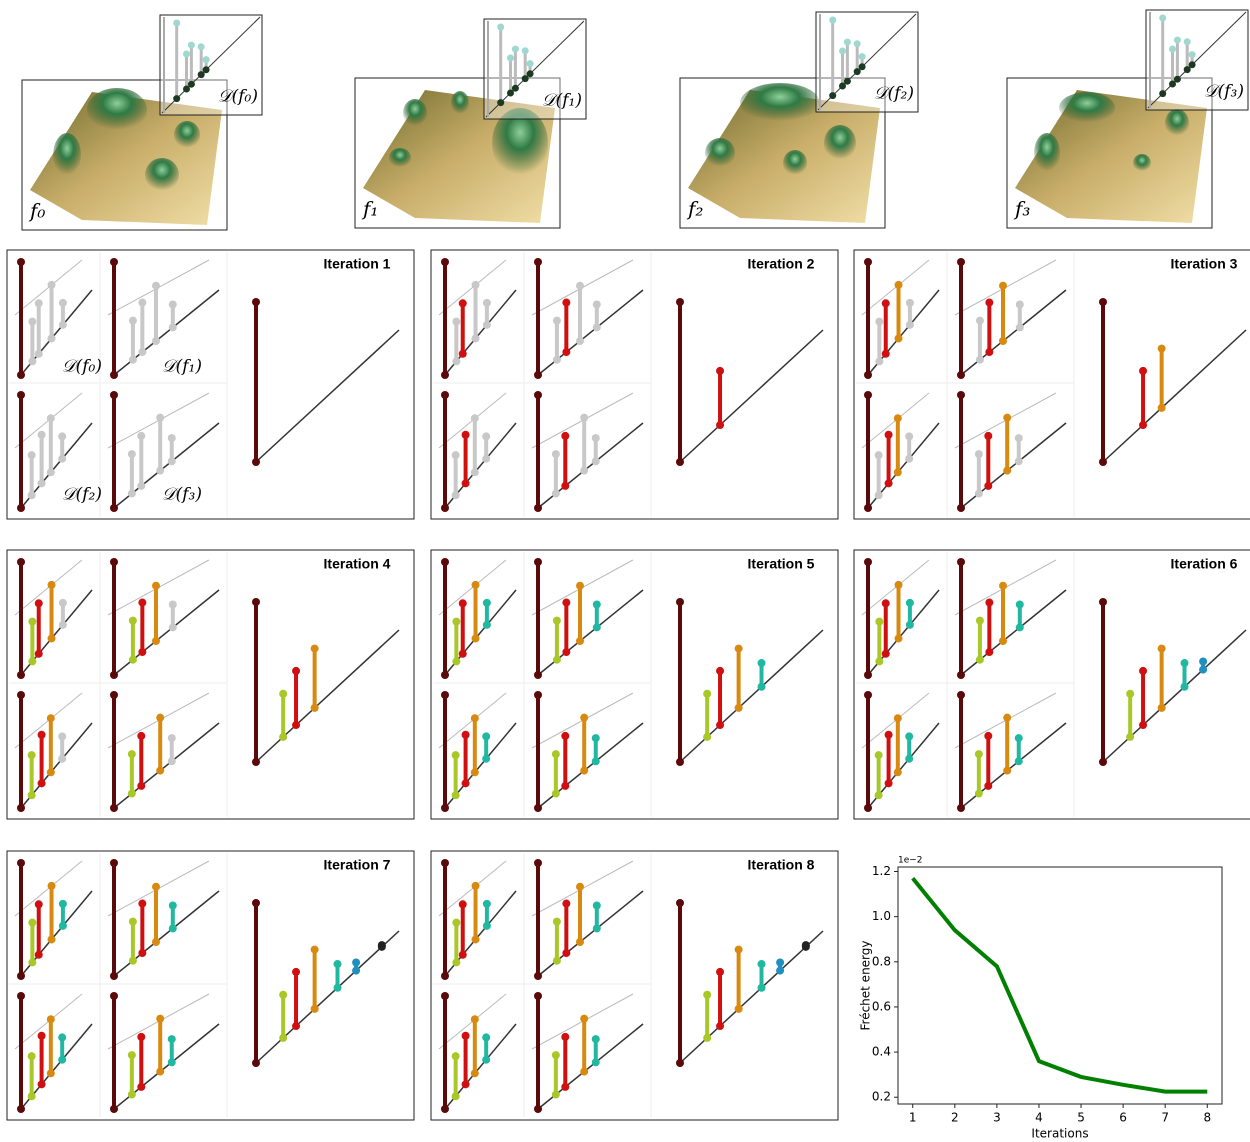  I want to click on y-axis-label: Fréchet energy, so click(866, 986).